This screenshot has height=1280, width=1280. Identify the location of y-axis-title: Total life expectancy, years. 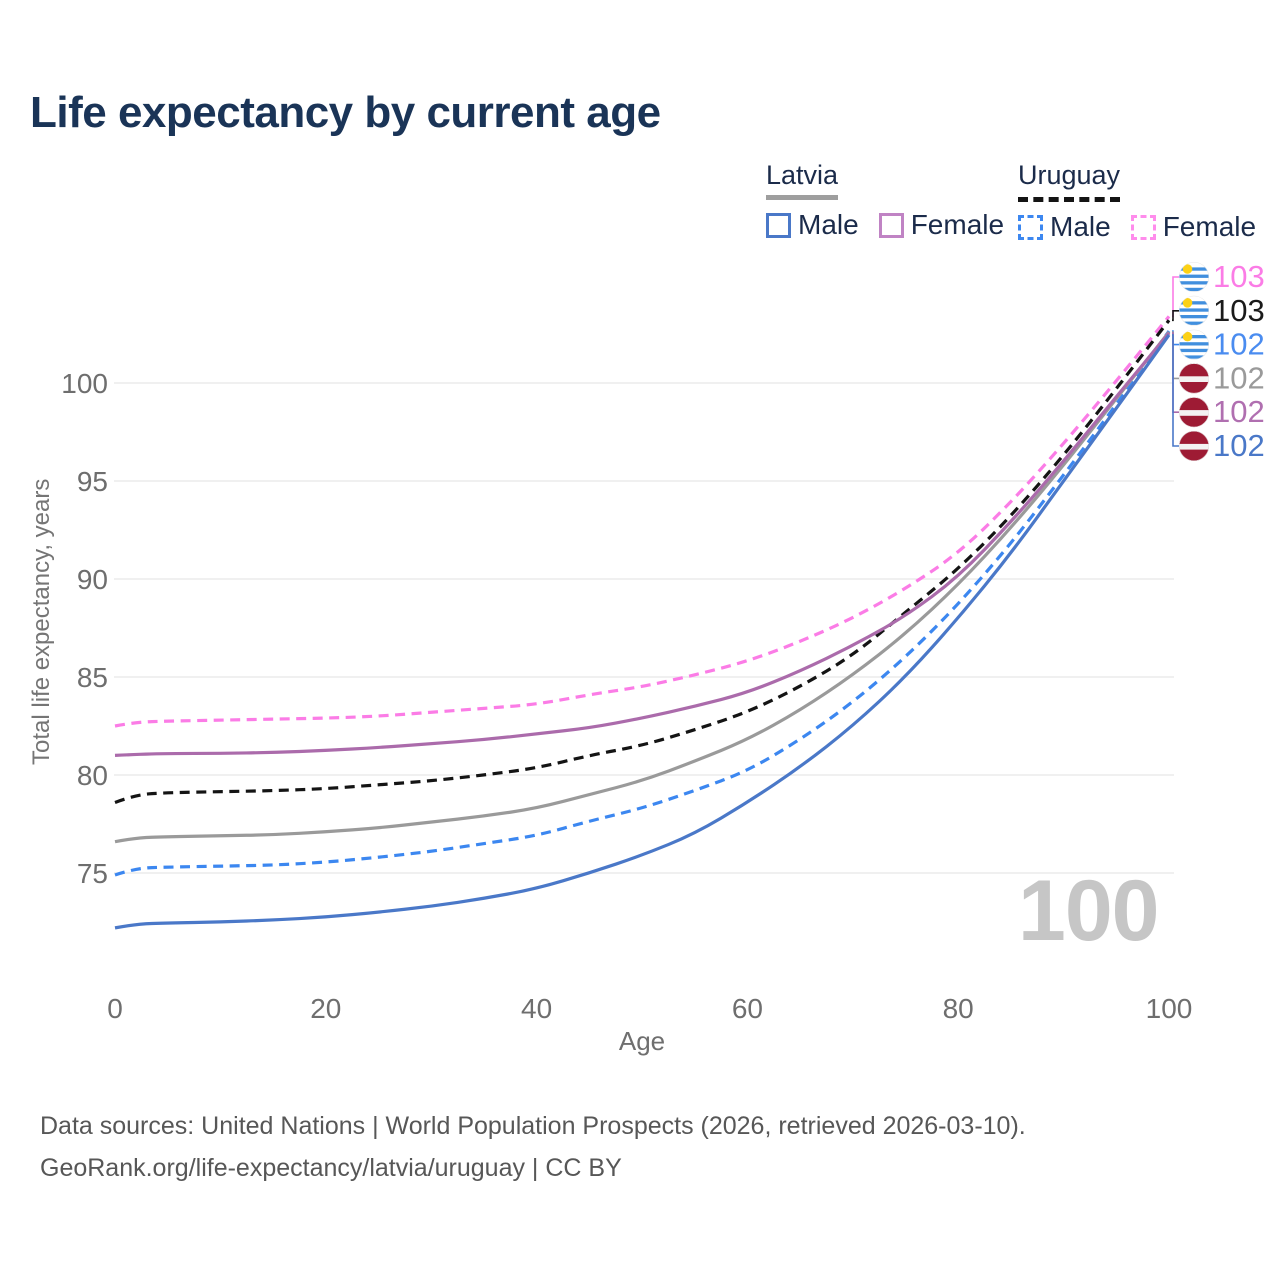
(41, 622).